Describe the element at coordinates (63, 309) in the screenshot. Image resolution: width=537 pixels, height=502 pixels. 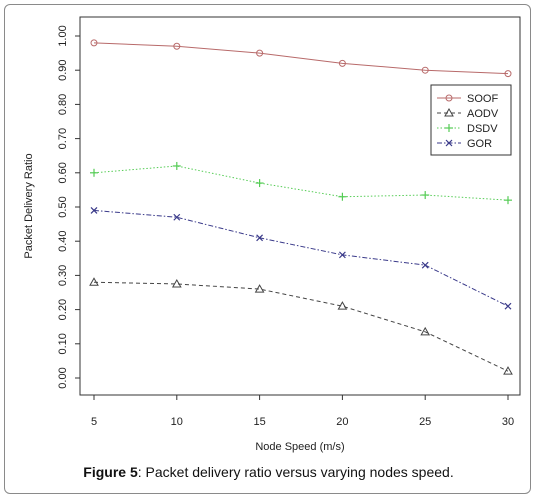
I see `y-tick-label: 0.20` at that location.